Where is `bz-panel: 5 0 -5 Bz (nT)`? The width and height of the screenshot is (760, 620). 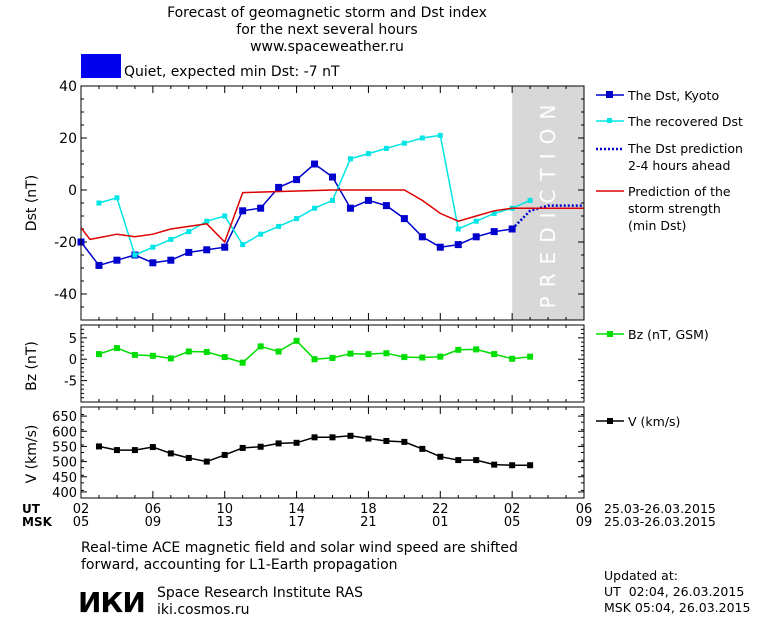
bz-panel: 5 0 -5 Bz (nT) is located at coordinates (304, 363).